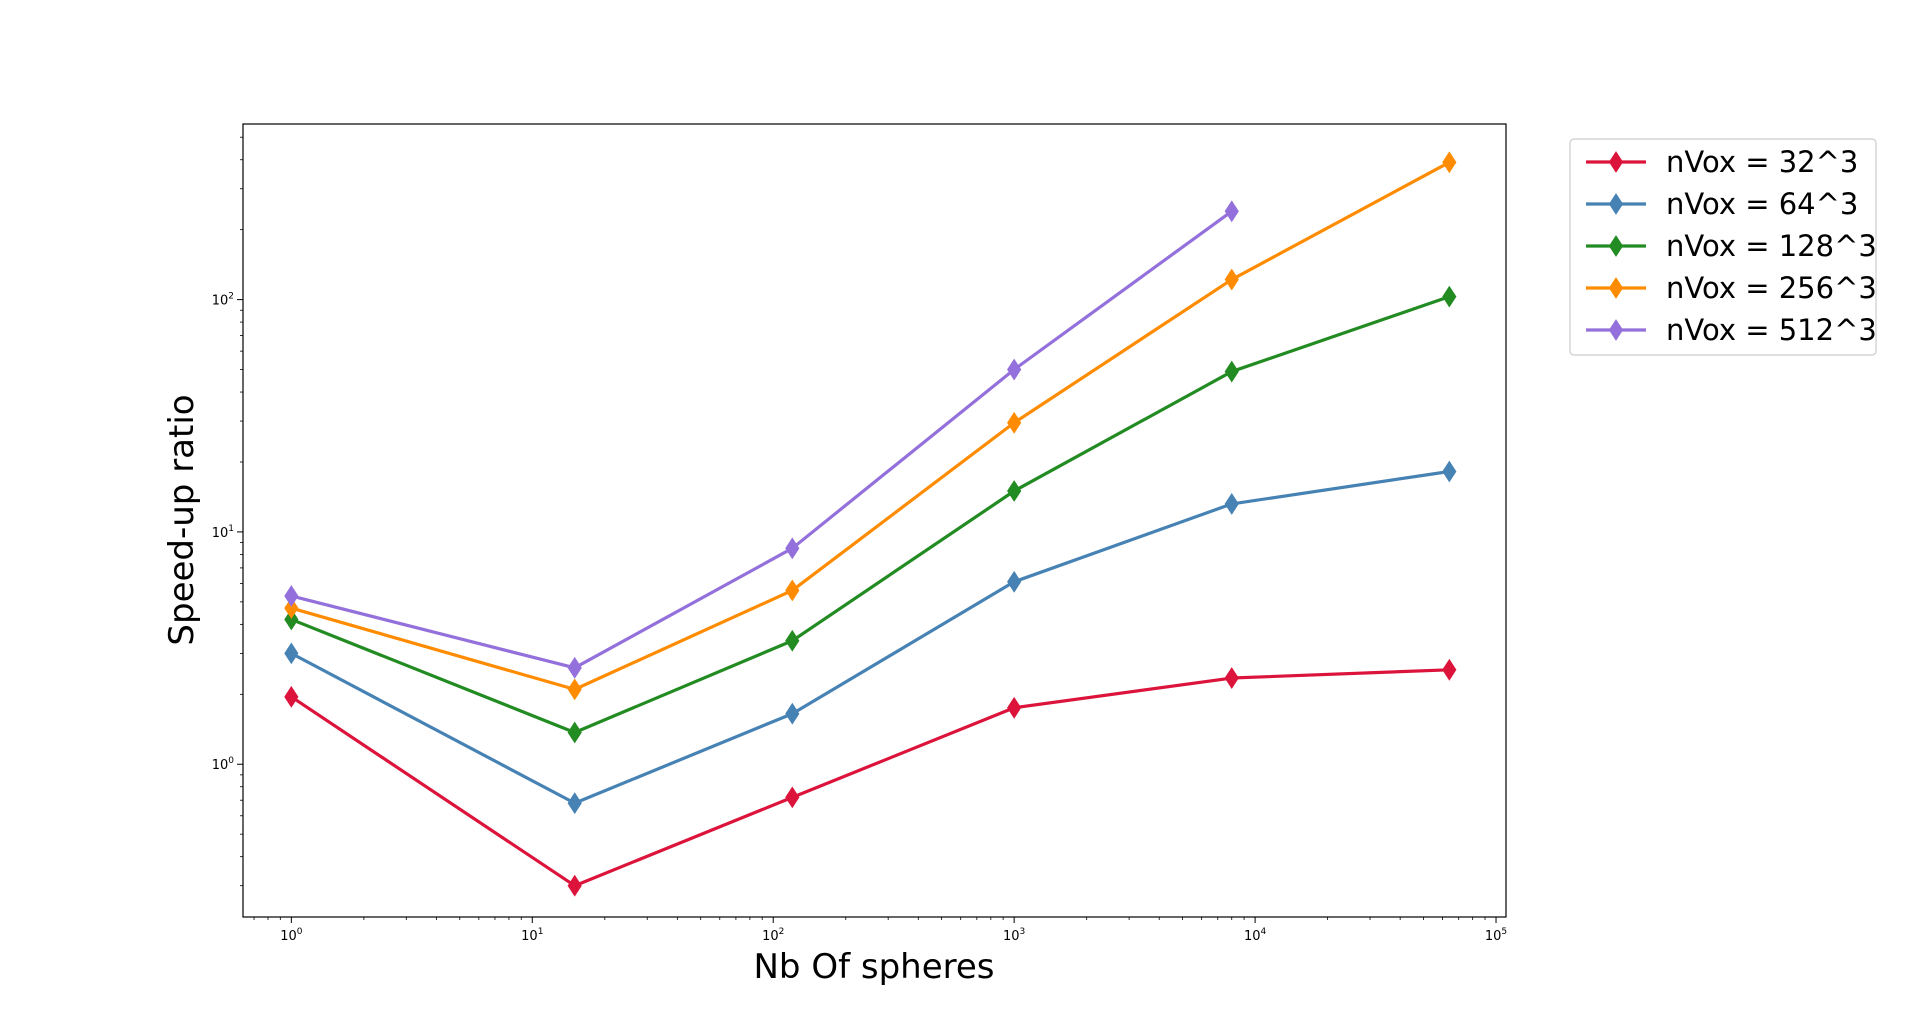  What do you see at coordinates (1771, 330) in the screenshot?
I see `legend-label: nVox = 512^3` at bounding box center [1771, 330].